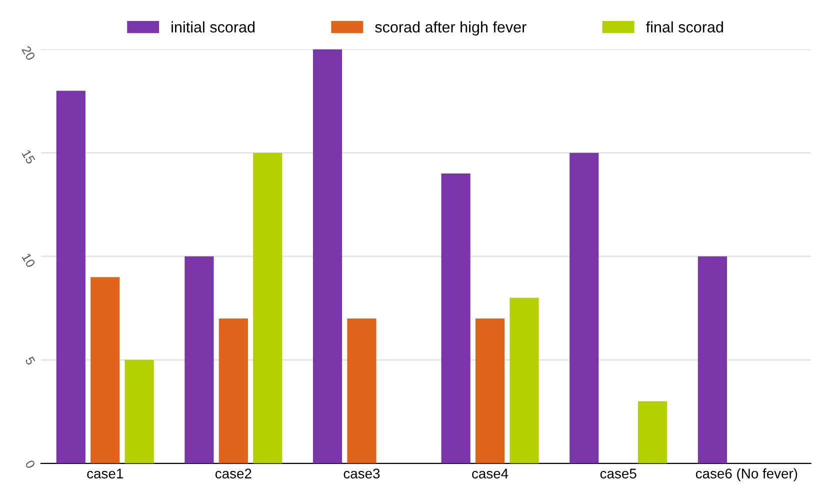 This screenshot has width=819, height=493. What do you see at coordinates (29, 156) in the screenshot?
I see `y-tick-label: 15` at bounding box center [29, 156].